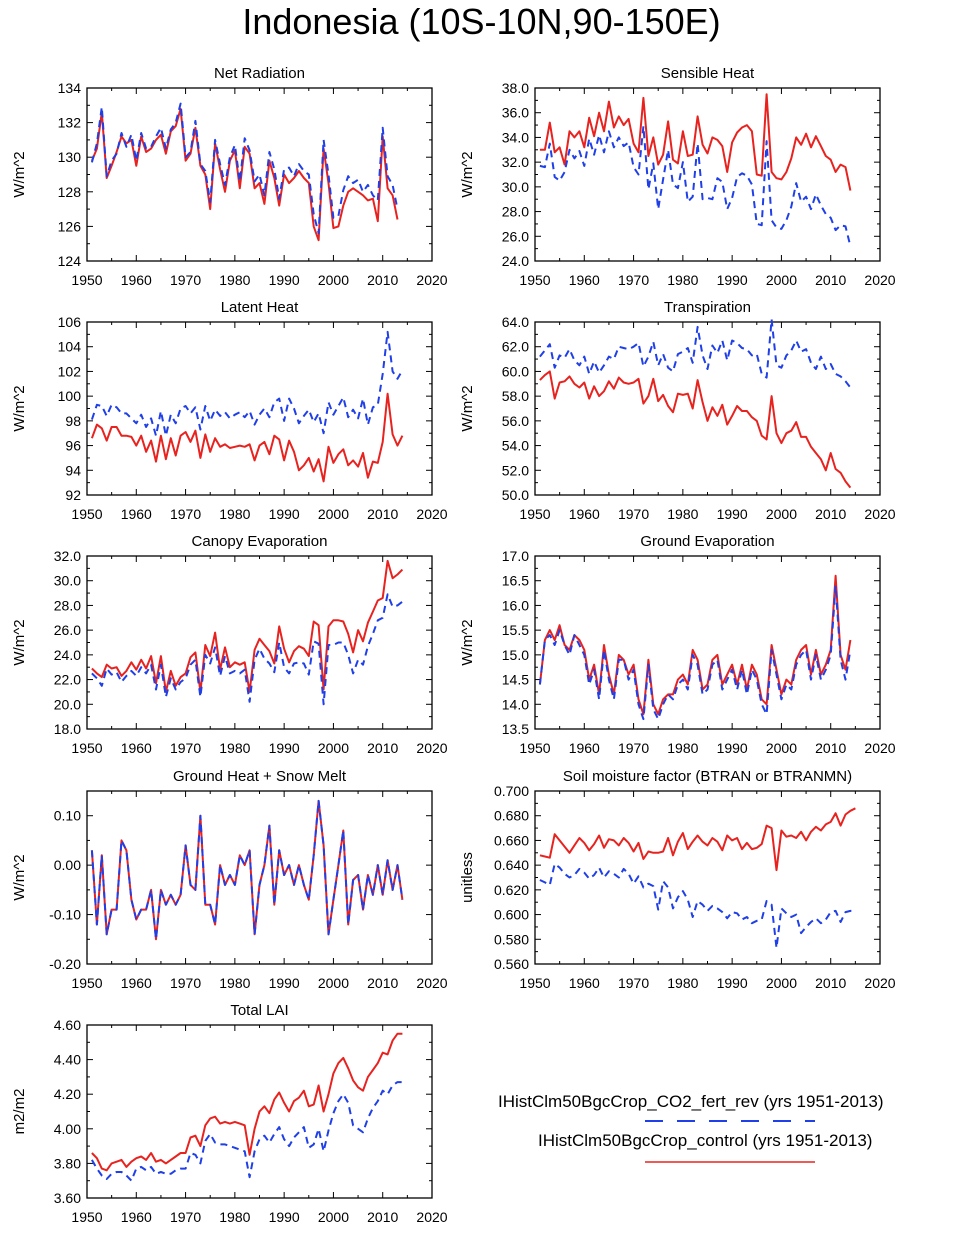 The width and height of the screenshot is (963, 1233). What do you see at coordinates (70, 226) in the screenshot?
I see `y-tick-label: 126` at bounding box center [70, 226].